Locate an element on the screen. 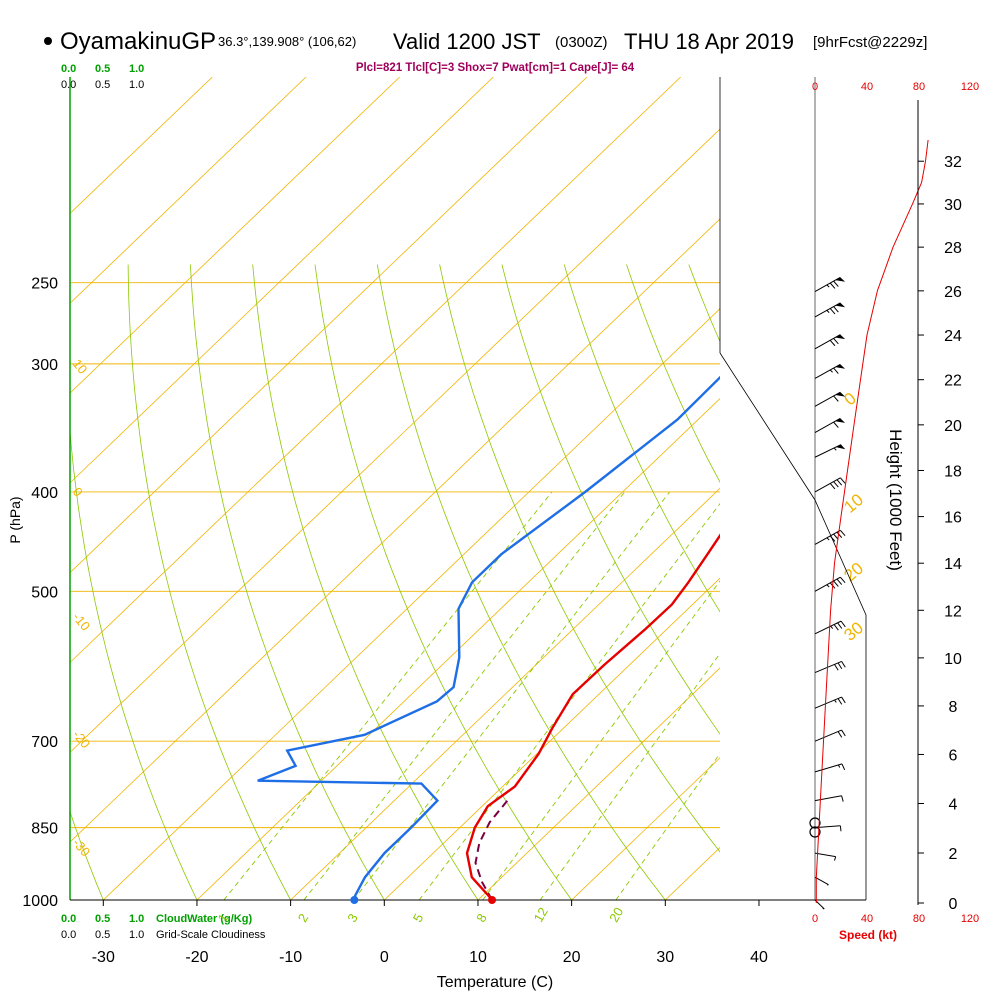  temperature-tick-label: 40 is located at coordinates (759, 957).